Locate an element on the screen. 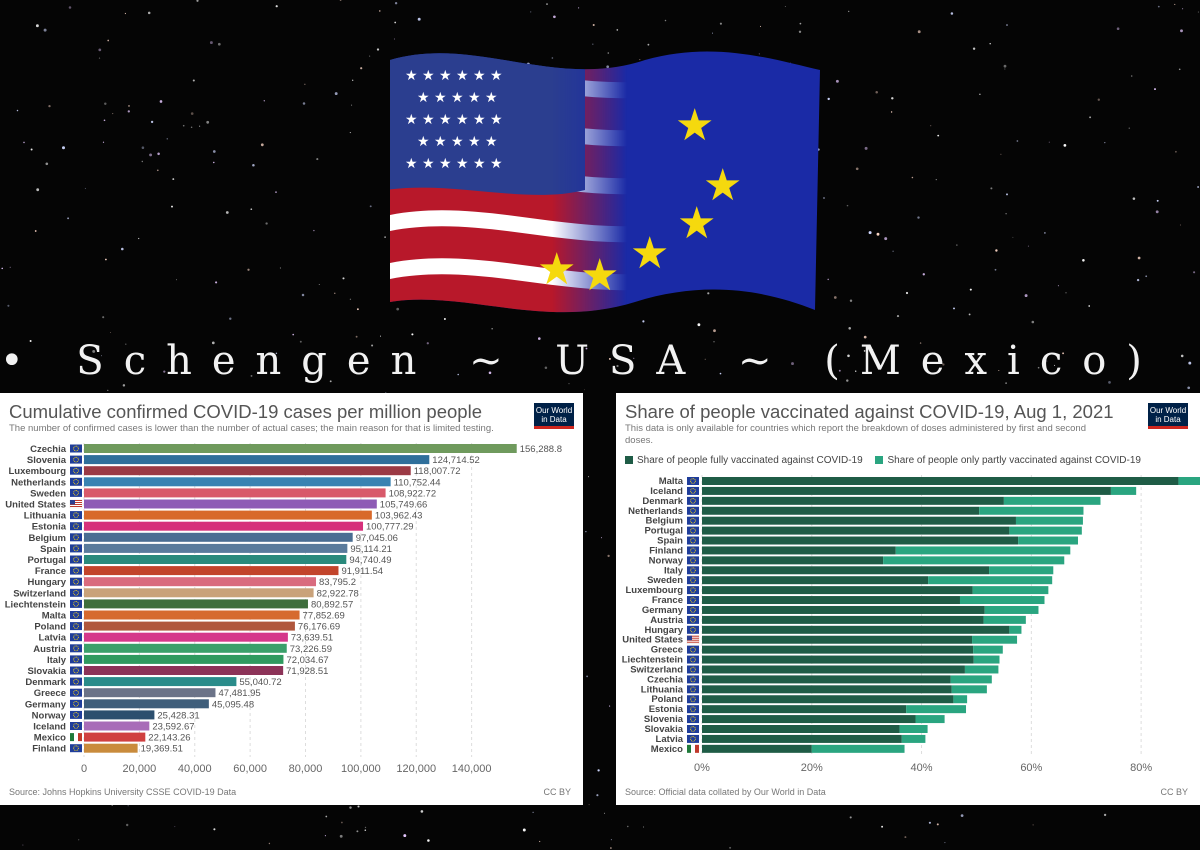 This screenshot has width=1200, height=850. bar-value-label: 25,428.31 is located at coordinates (178, 715).